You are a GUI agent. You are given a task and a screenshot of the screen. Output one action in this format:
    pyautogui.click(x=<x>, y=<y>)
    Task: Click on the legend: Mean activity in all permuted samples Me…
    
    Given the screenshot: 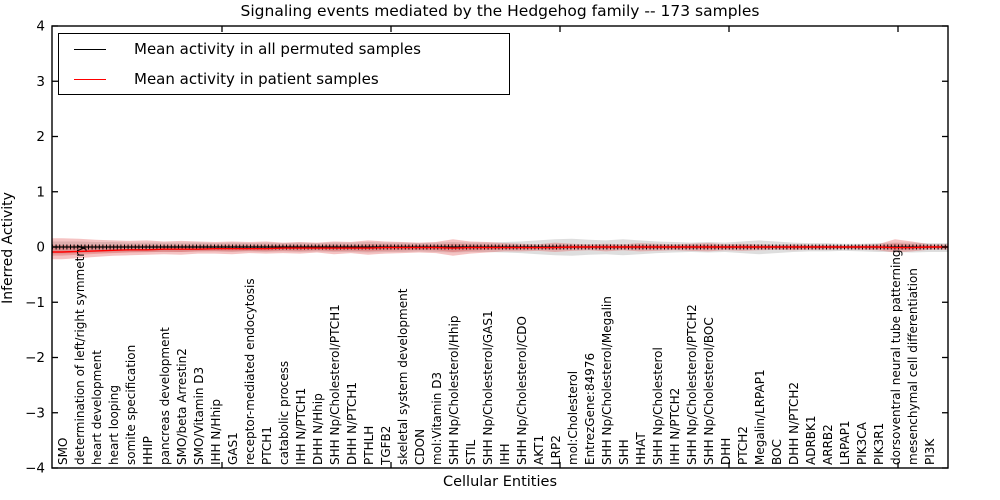 What is the action you would take?
    pyautogui.click(x=284, y=64)
    